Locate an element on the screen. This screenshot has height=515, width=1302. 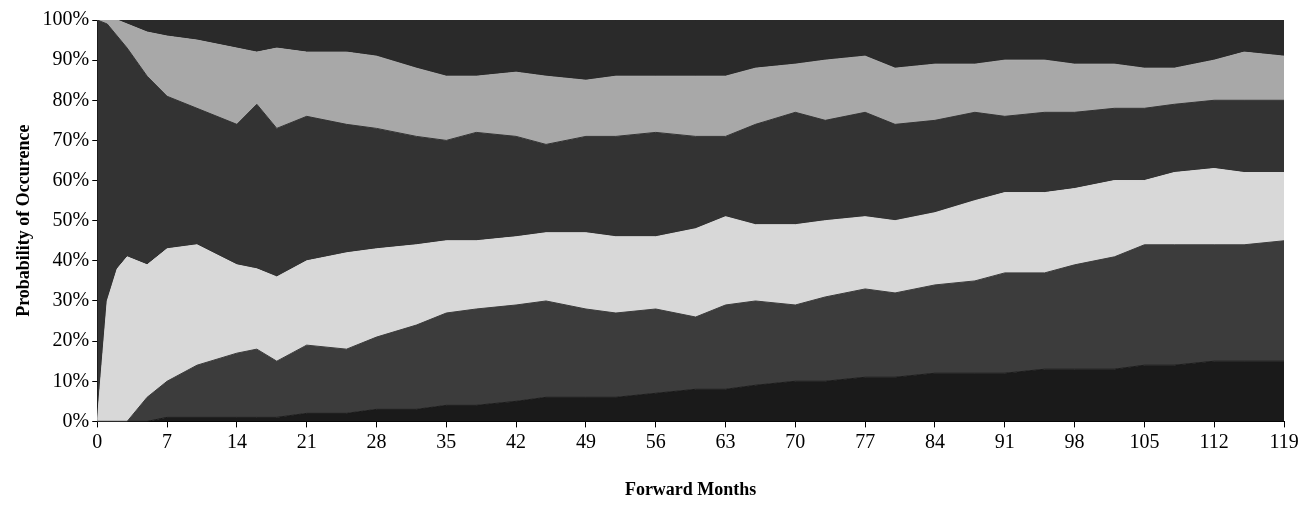
x-tick-label: 84 is located at coordinates (934, 440).